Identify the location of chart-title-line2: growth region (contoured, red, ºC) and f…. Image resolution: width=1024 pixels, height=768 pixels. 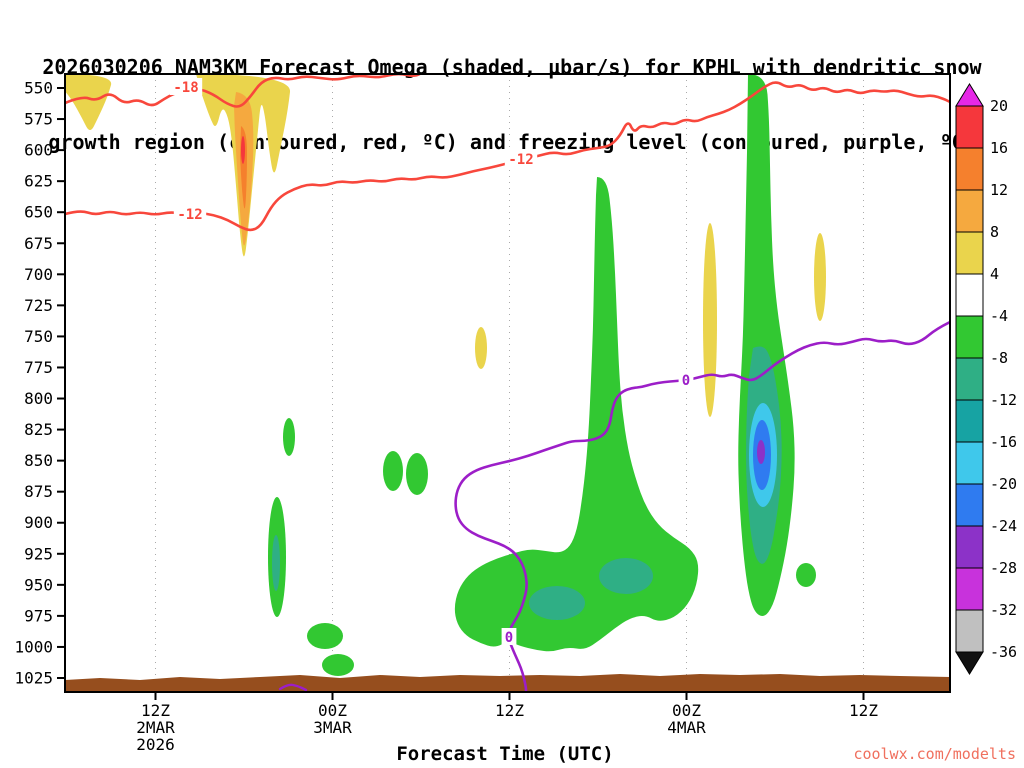
(512, 142).